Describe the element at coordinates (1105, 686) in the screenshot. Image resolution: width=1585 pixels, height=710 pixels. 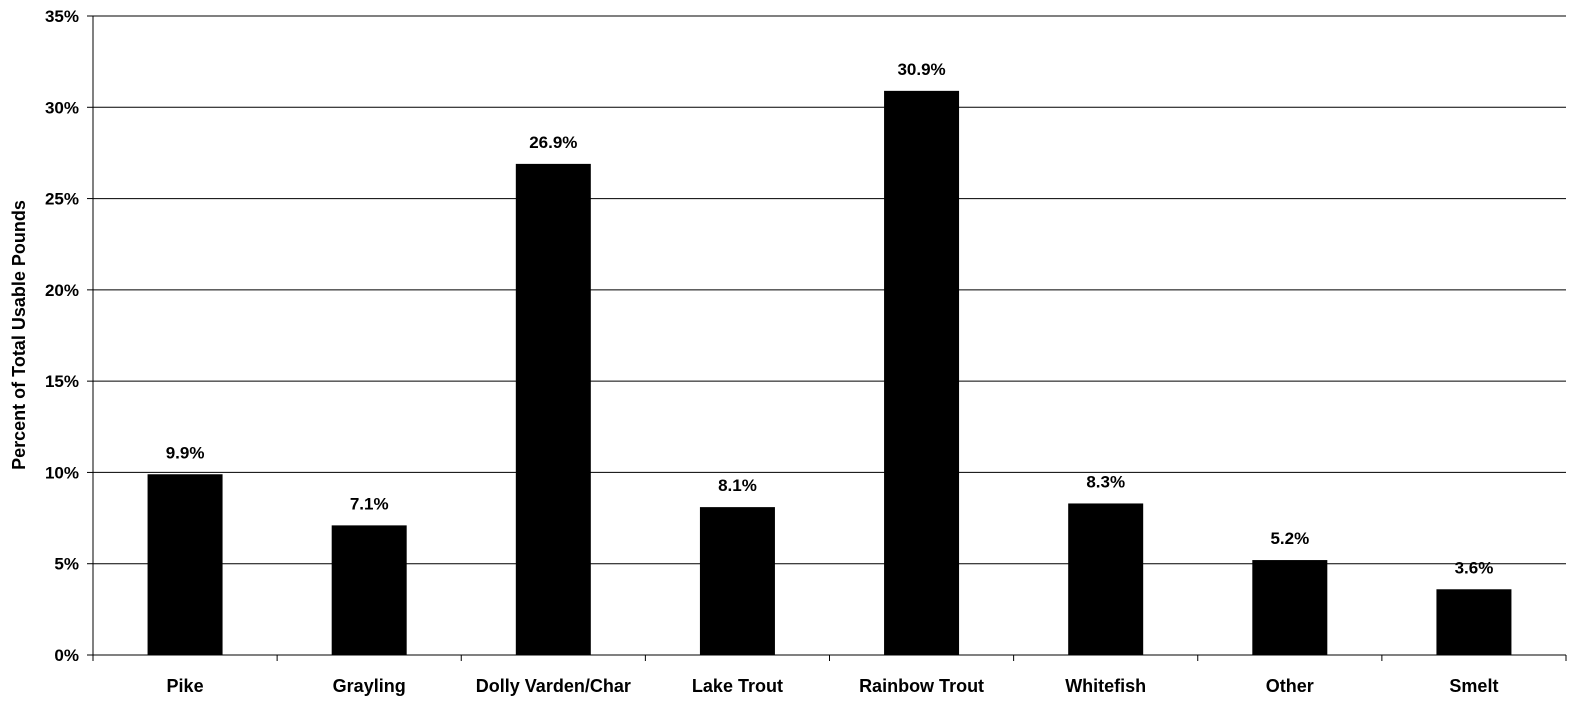
I see `x-category-label: Whitefish` at that location.